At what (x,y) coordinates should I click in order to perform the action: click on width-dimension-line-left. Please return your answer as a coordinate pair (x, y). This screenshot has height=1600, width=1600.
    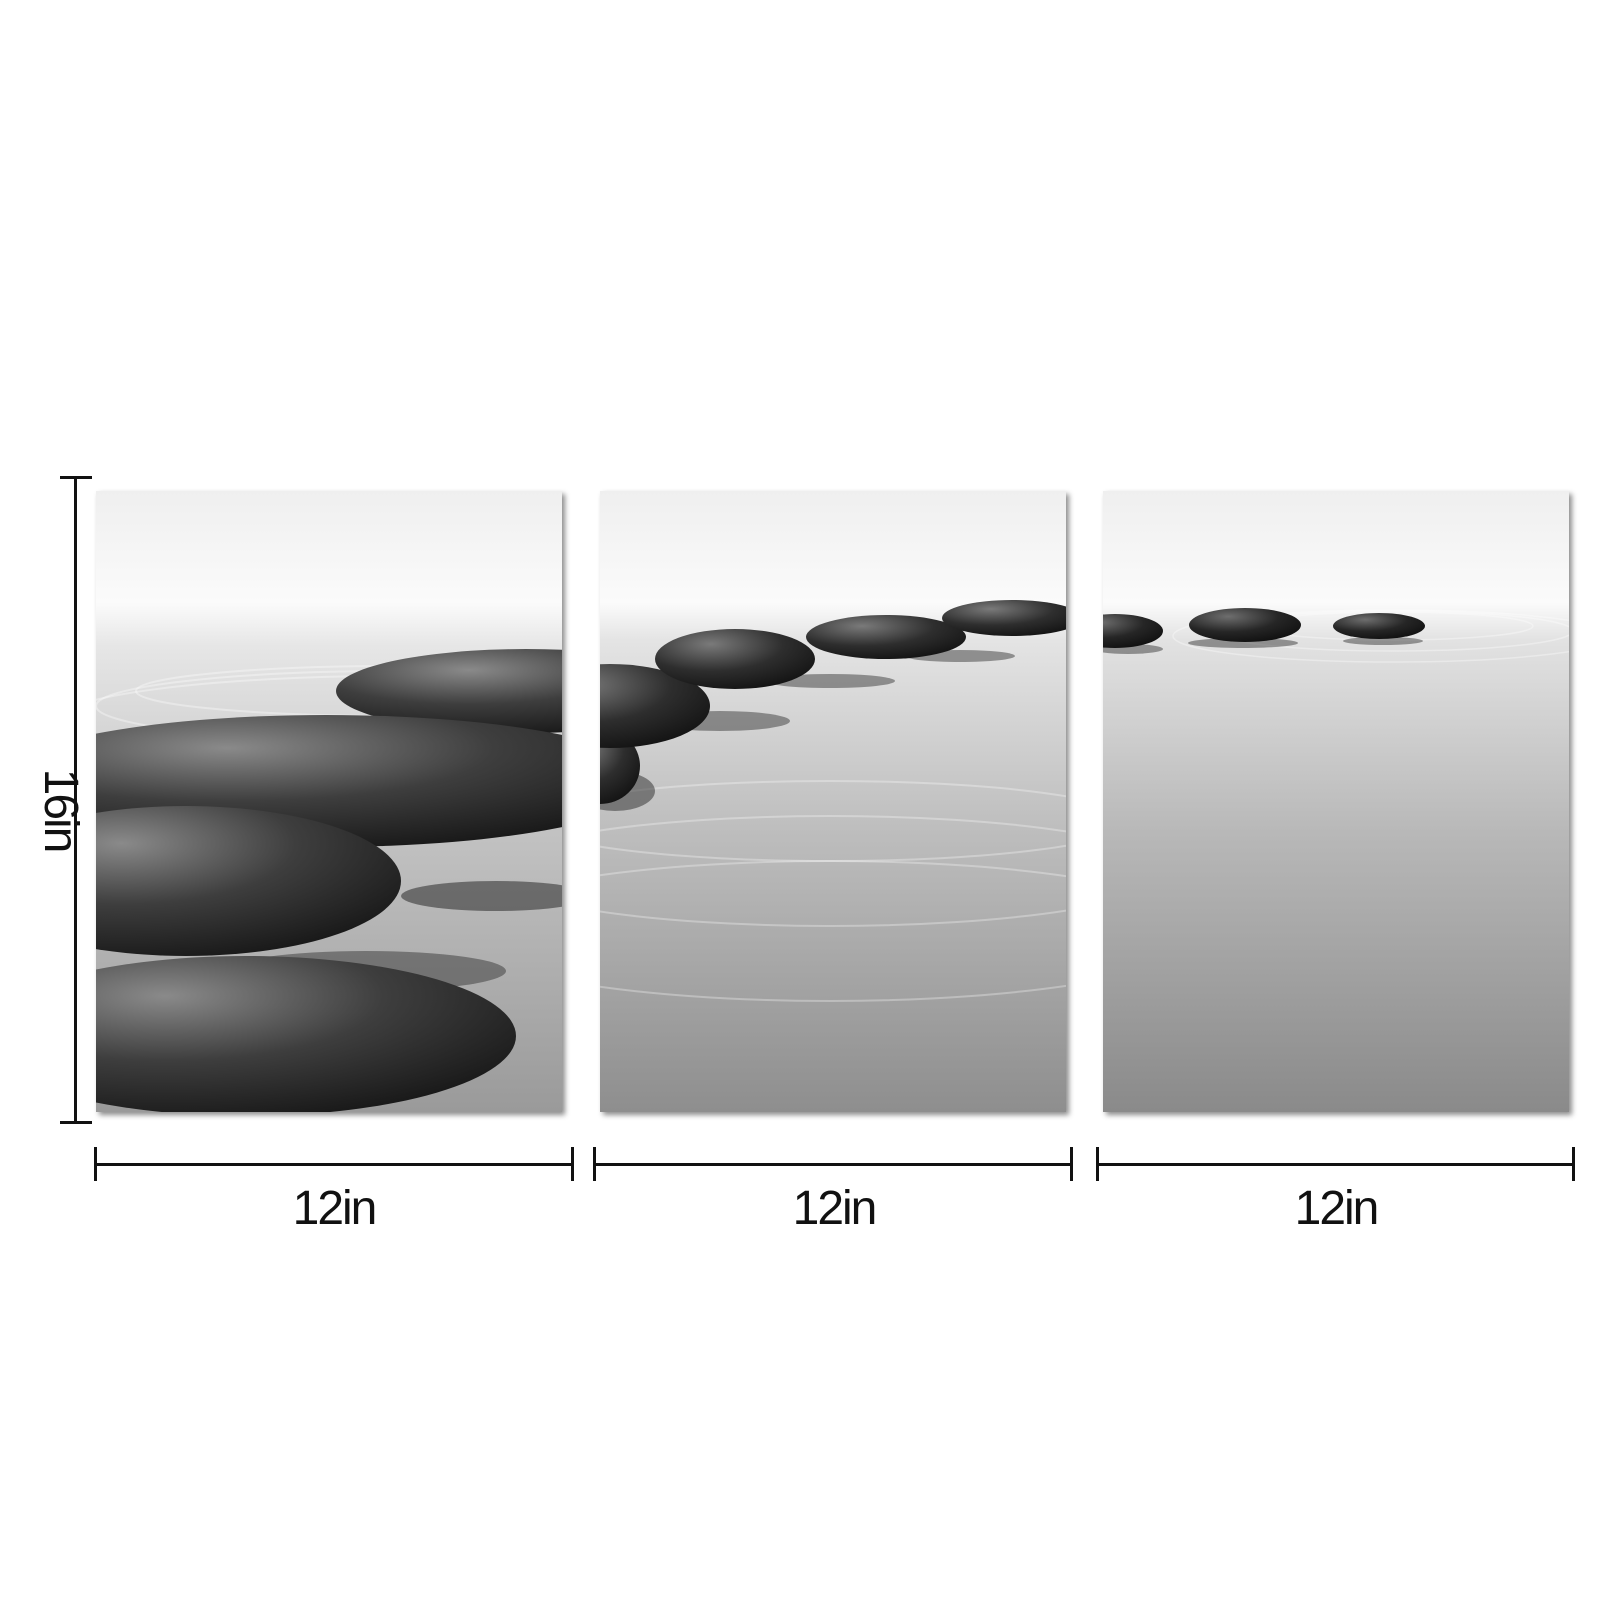
    Looking at the image, I should click on (334, 1164).